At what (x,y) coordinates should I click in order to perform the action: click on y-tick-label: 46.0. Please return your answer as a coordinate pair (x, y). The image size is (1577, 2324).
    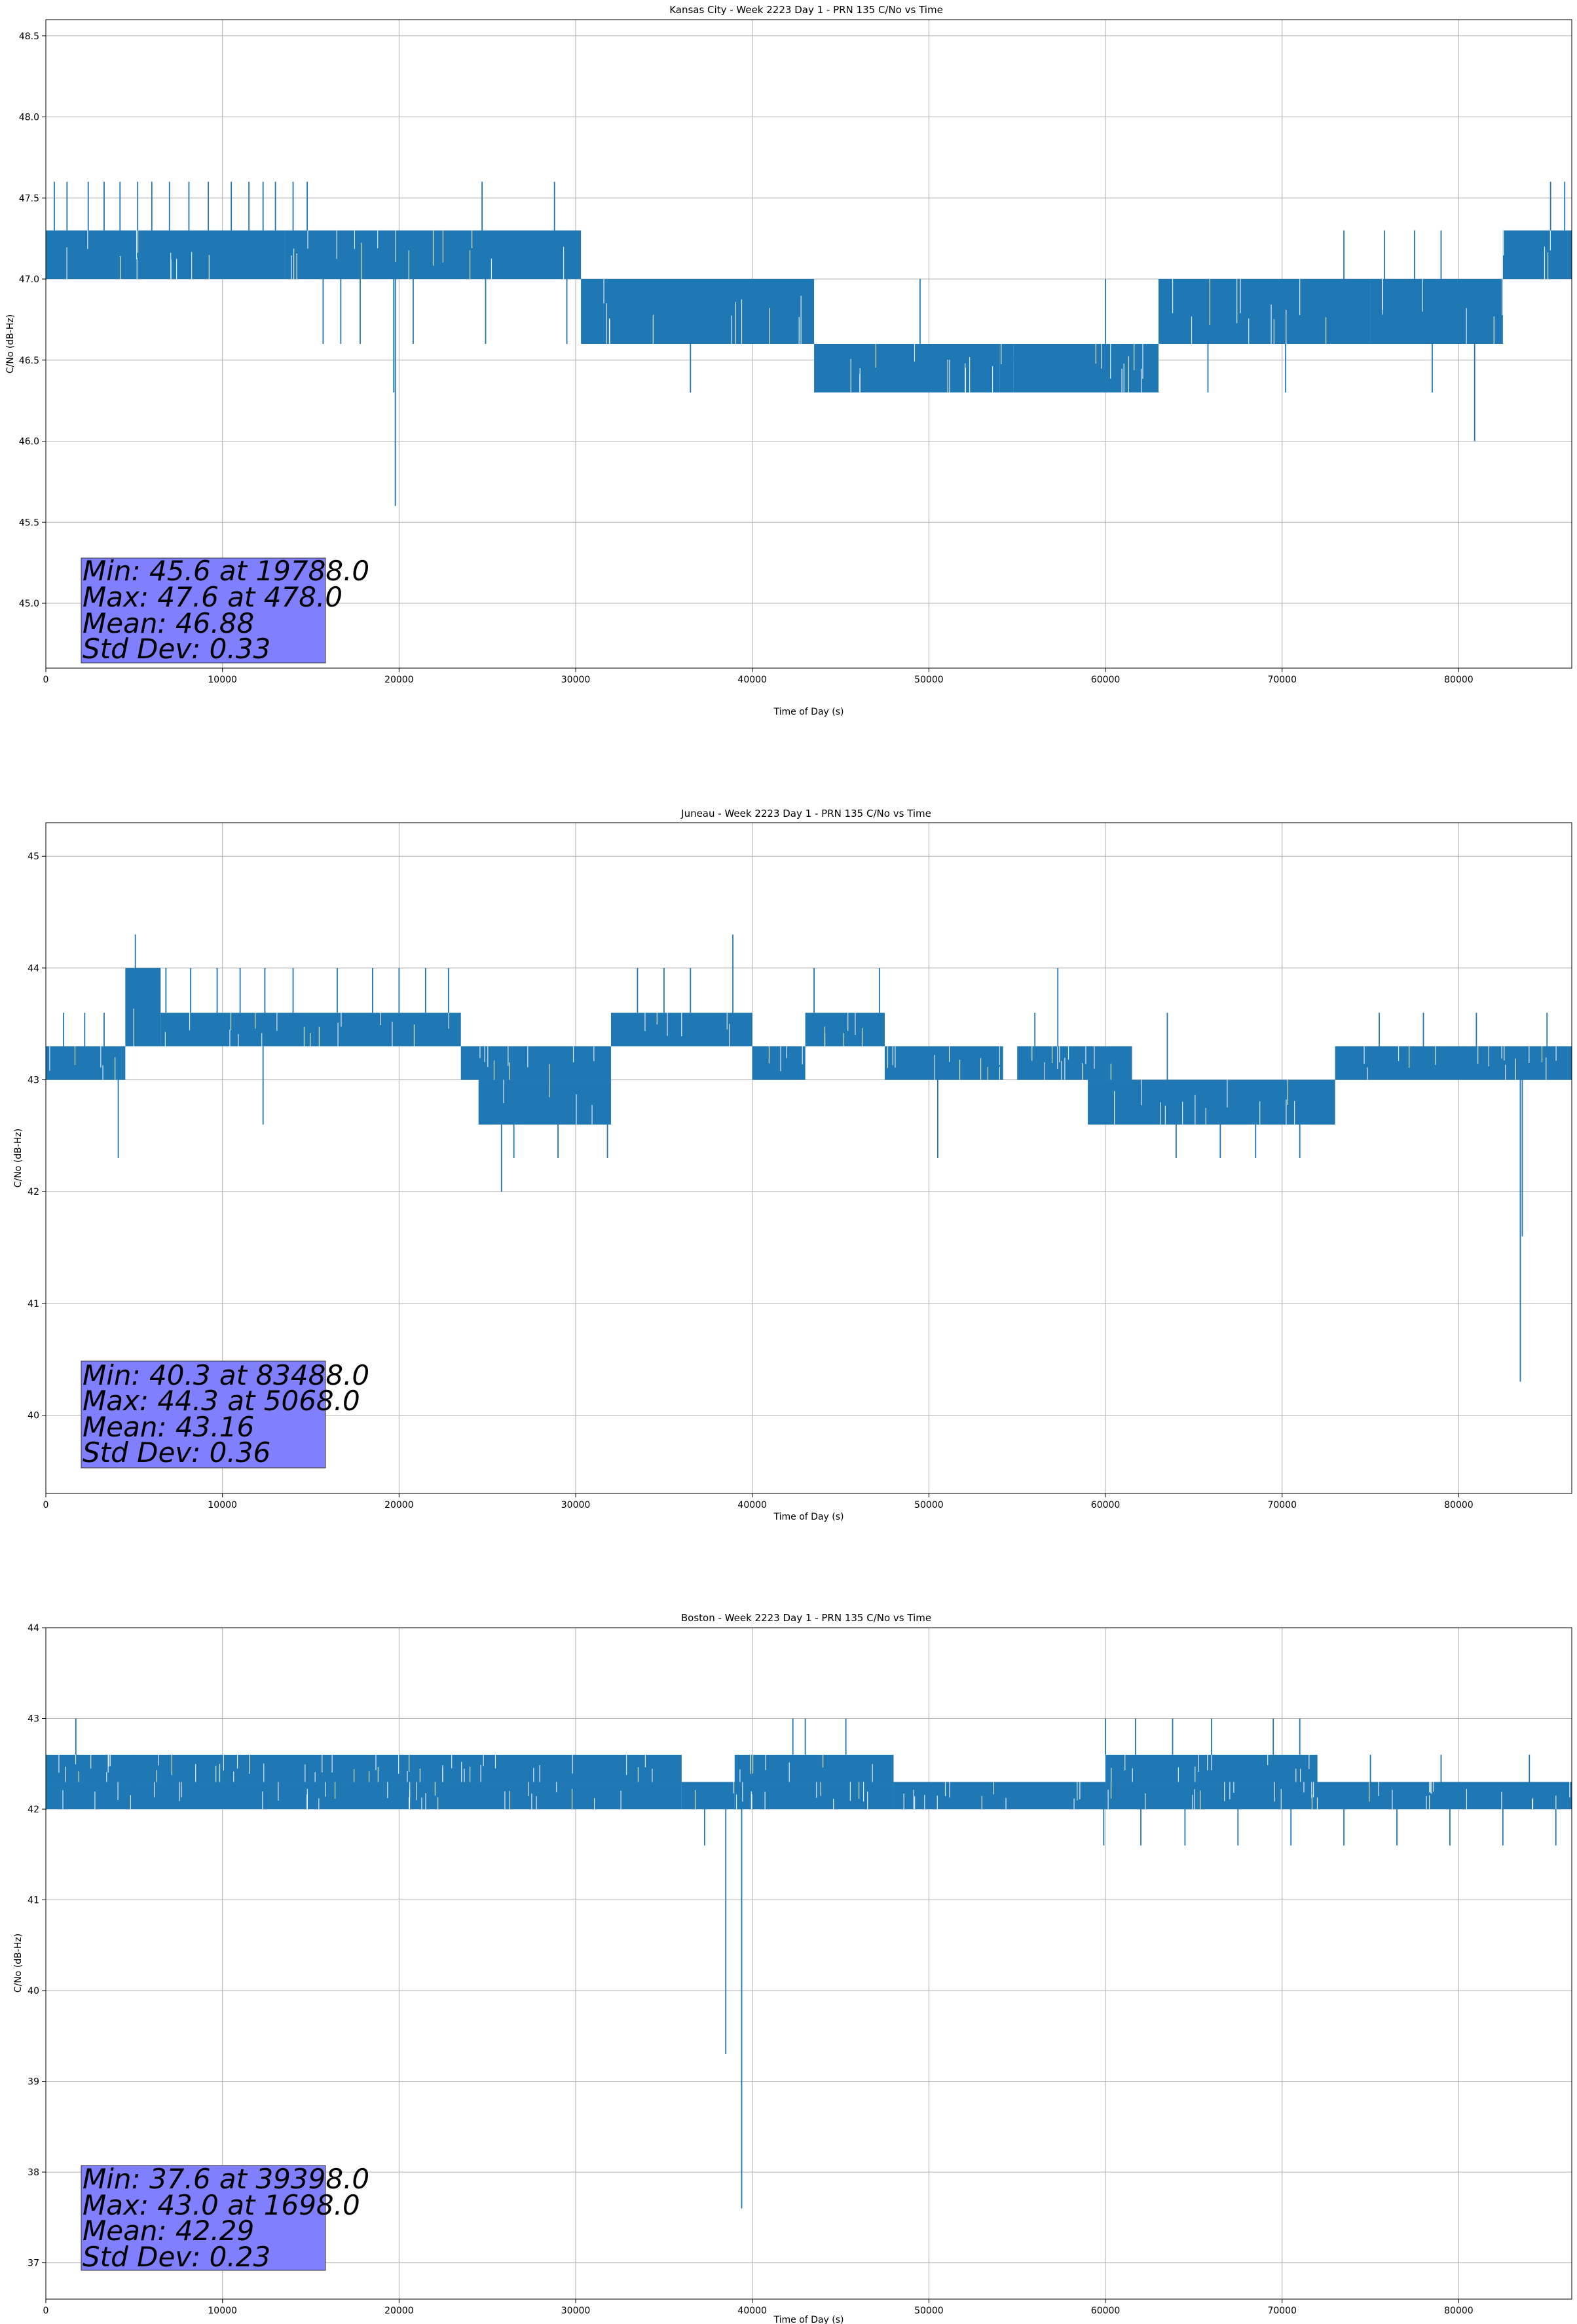
    Looking at the image, I should click on (29, 442).